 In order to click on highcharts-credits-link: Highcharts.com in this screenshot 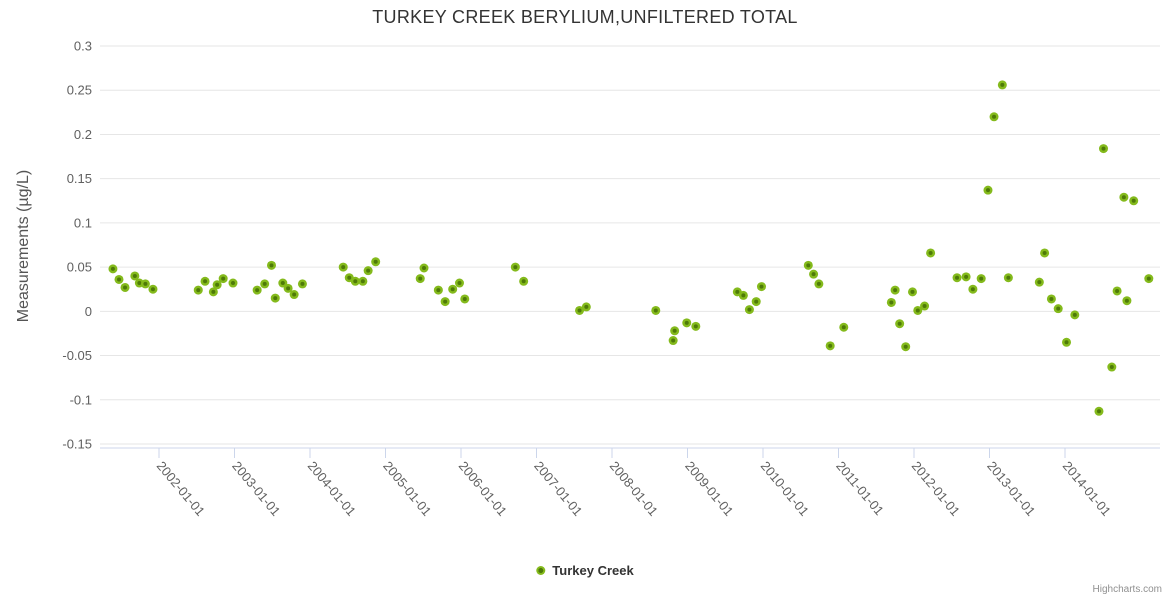, I will do `click(1127, 589)`.